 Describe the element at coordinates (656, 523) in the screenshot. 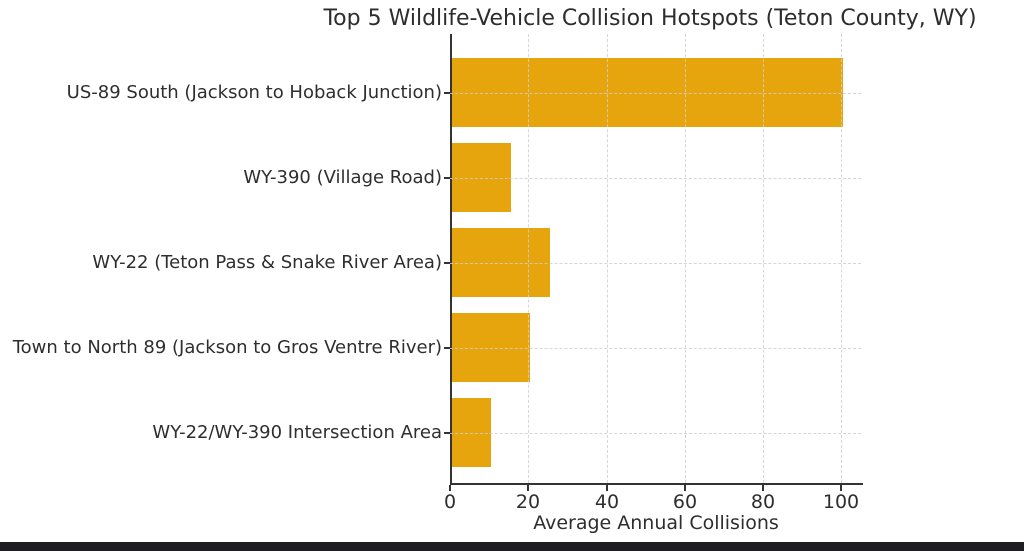

I see `x-axis-label: Average Annual Collisions` at that location.